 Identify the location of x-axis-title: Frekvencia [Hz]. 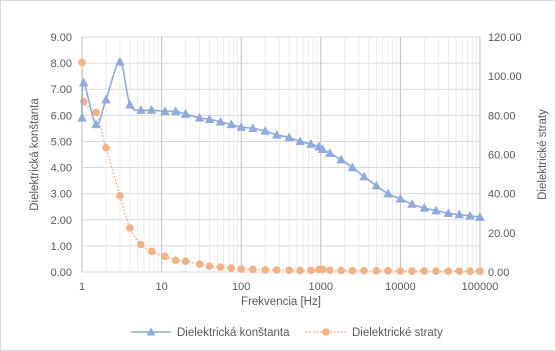
(281, 302).